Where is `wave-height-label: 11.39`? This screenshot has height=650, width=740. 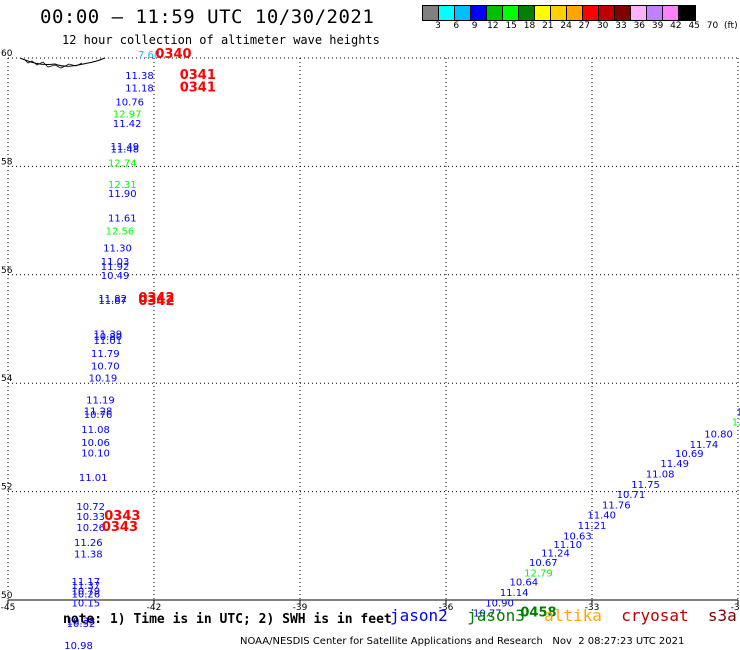 wave-height-label: 11.39 is located at coordinates (107, 335).